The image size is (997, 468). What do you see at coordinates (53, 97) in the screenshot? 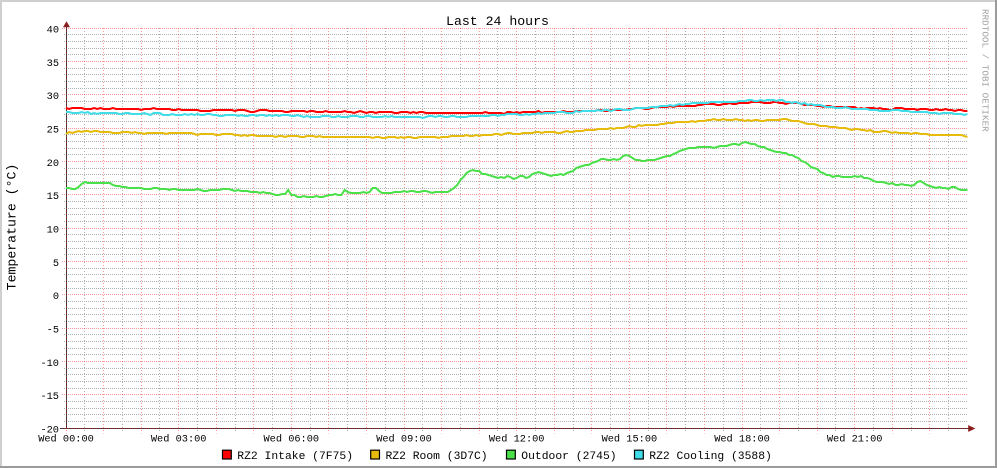
I see `svg-text: 30` at bounding box center [53, 97].